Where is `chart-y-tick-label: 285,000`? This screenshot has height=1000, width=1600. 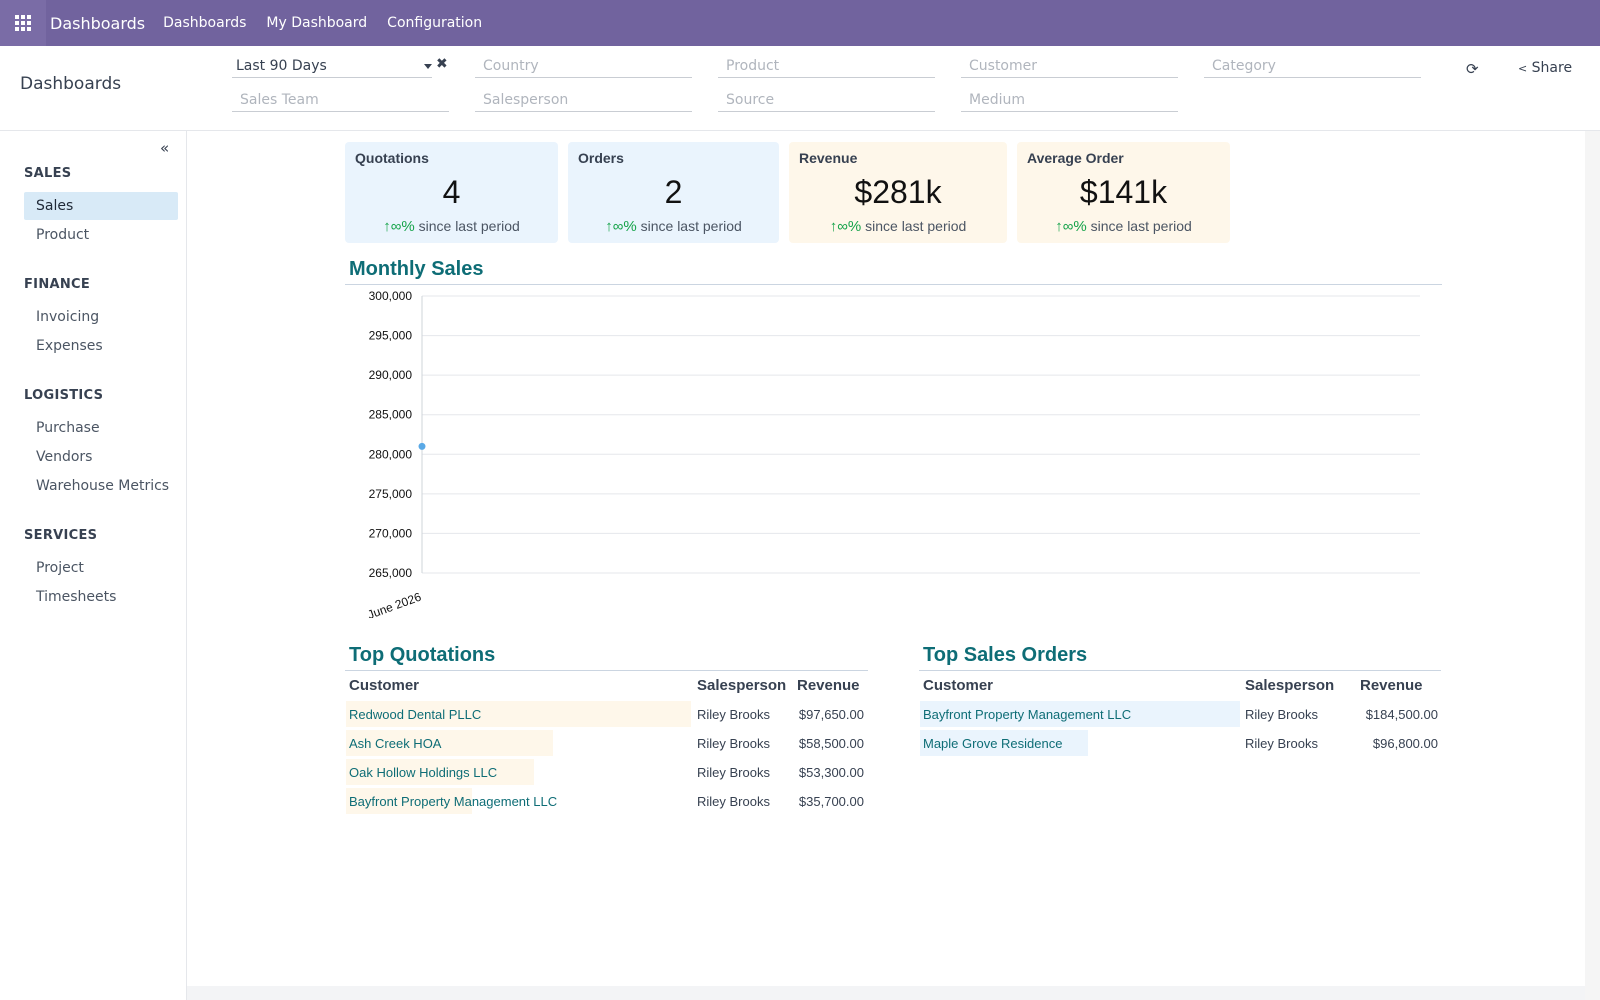 chart-y-tick-label: 285,000 is located at coordinates (391, 415).